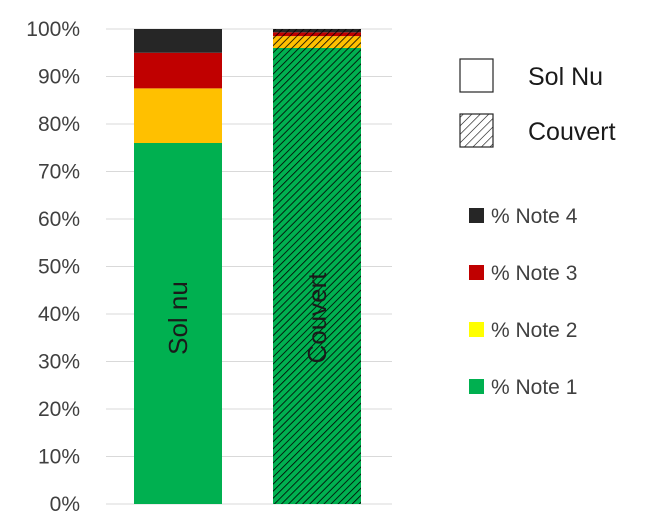  What do you see at coordinates (65, 503) in the screenshot?
I see `y-tick-label: 0%` at bounding box center [65, 503].